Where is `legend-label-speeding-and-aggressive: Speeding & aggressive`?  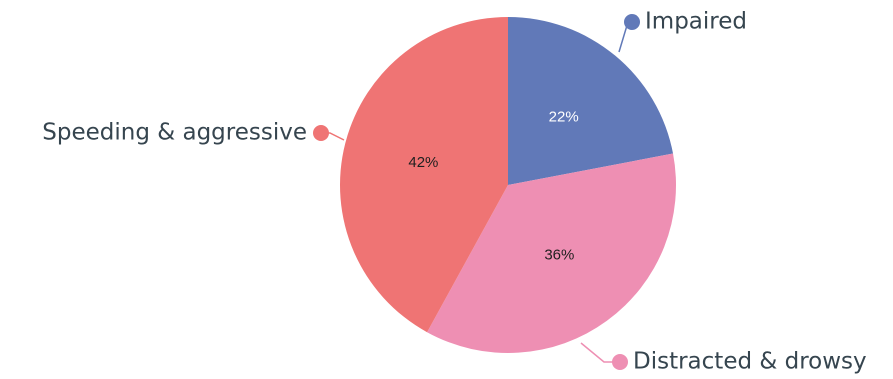
legend-label-speeding-and-aggressive: Speeding & aggressive is located at coordinates (174, 133).